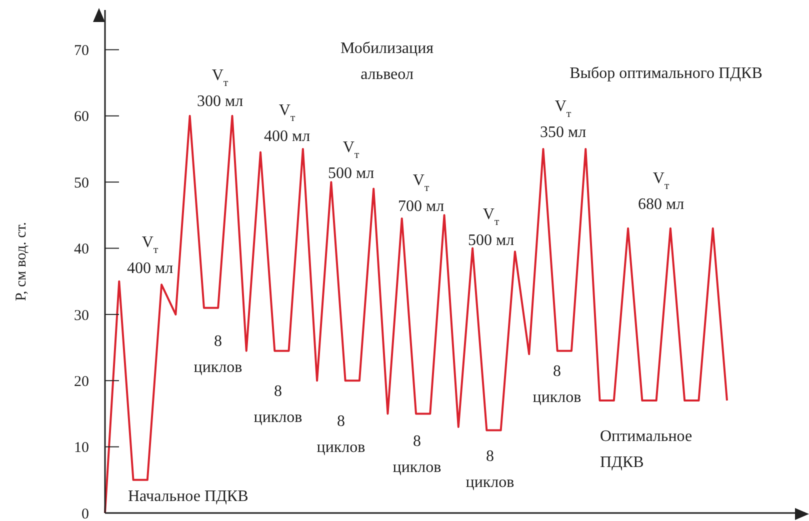 Image resolution: width=809 pixels, height=521 pixels. What do you see at coordinates (666, 73) in the screenshot?
I see `annotation: Выбор оптимального ПДКВ` at bounding box center [666, 73].